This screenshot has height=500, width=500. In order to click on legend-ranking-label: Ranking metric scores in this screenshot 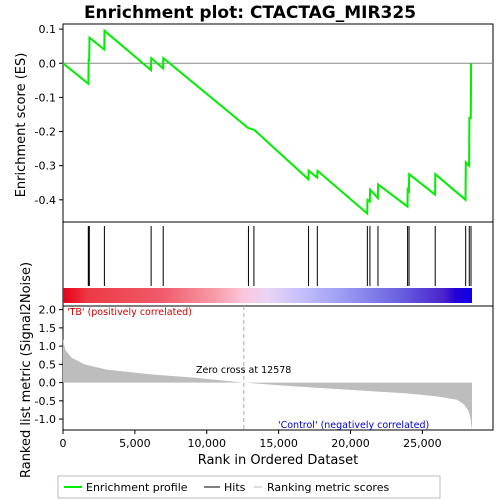, I will do `click(328, 487)`.